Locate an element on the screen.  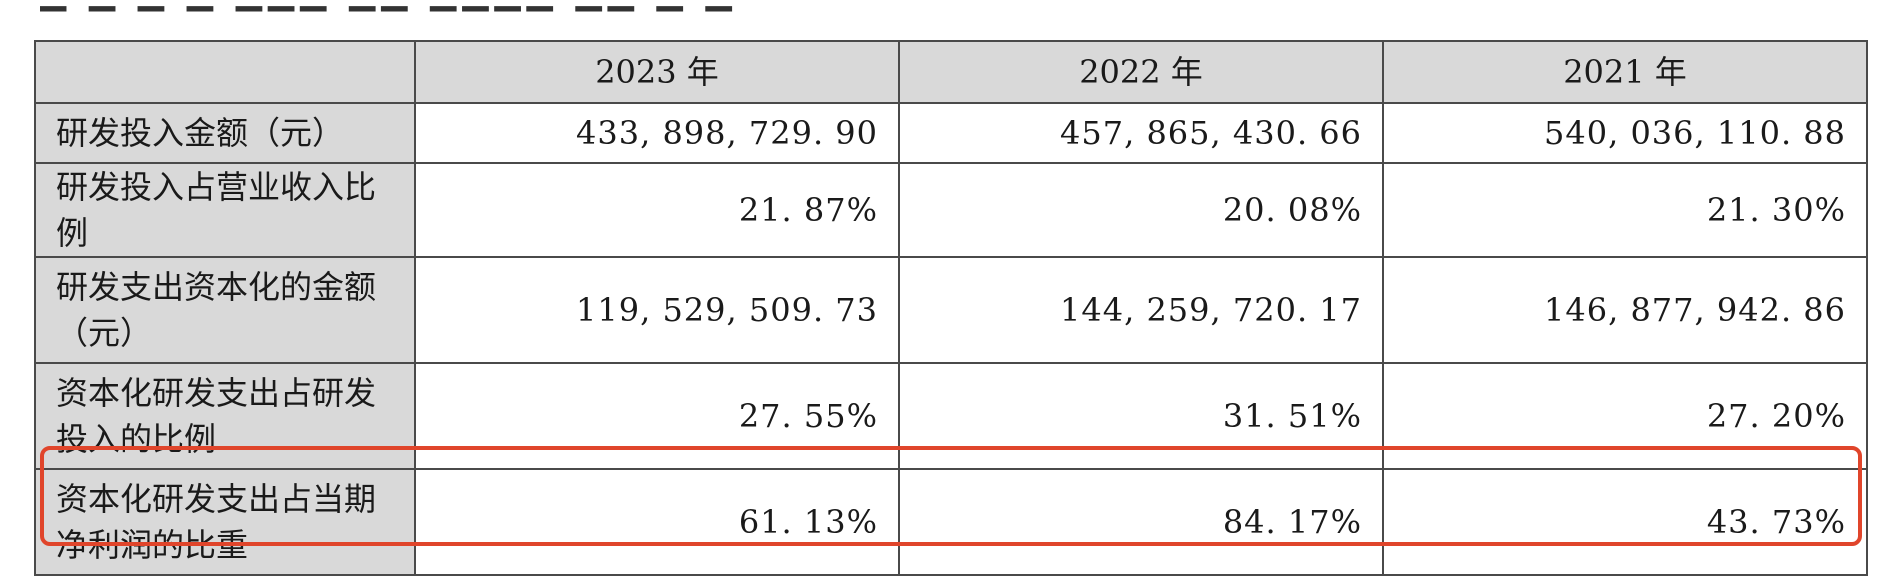
row-label-capitalized-amount: 研发支出资本化的金额（元） is located at coordinates (225, 310).